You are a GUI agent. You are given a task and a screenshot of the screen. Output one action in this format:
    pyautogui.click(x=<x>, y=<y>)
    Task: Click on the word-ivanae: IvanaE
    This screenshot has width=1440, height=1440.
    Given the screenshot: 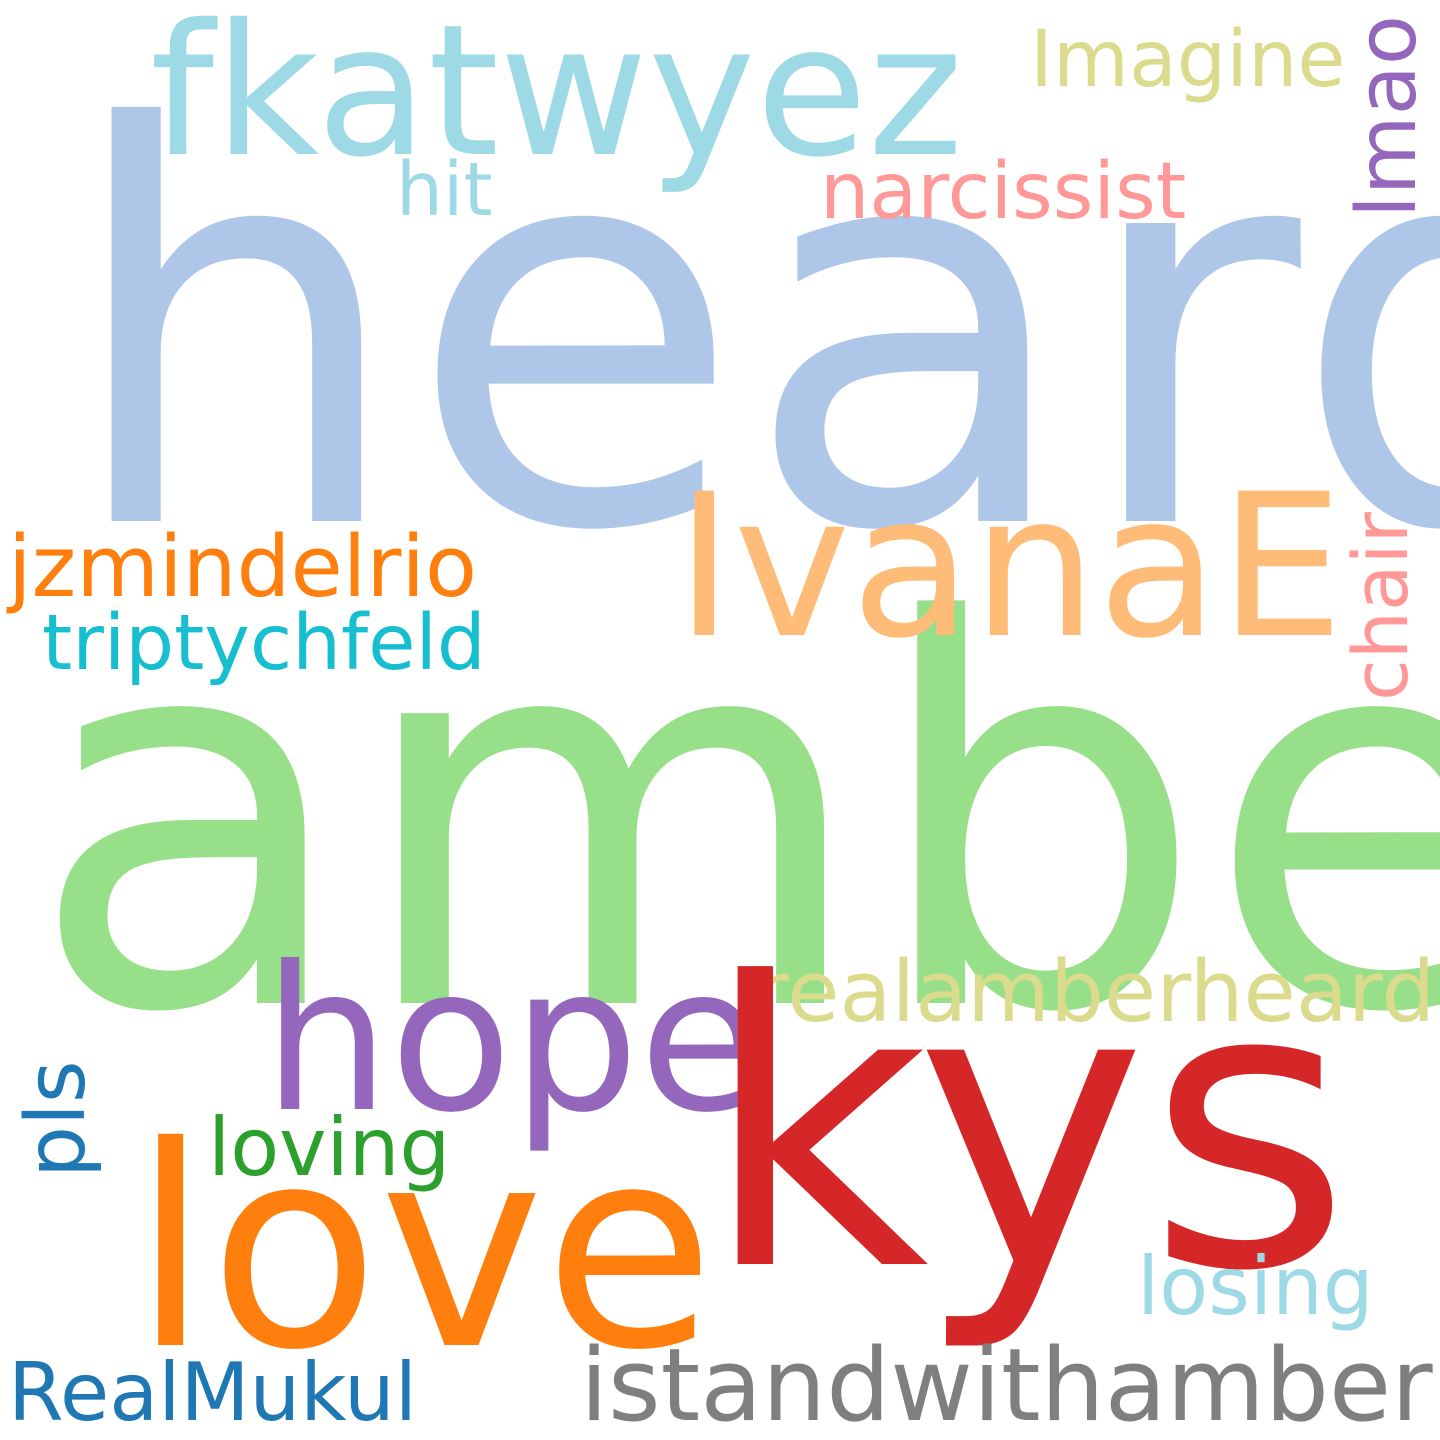 What is the action you would take?
    pyautogui.click(x=1009, y=566)
    